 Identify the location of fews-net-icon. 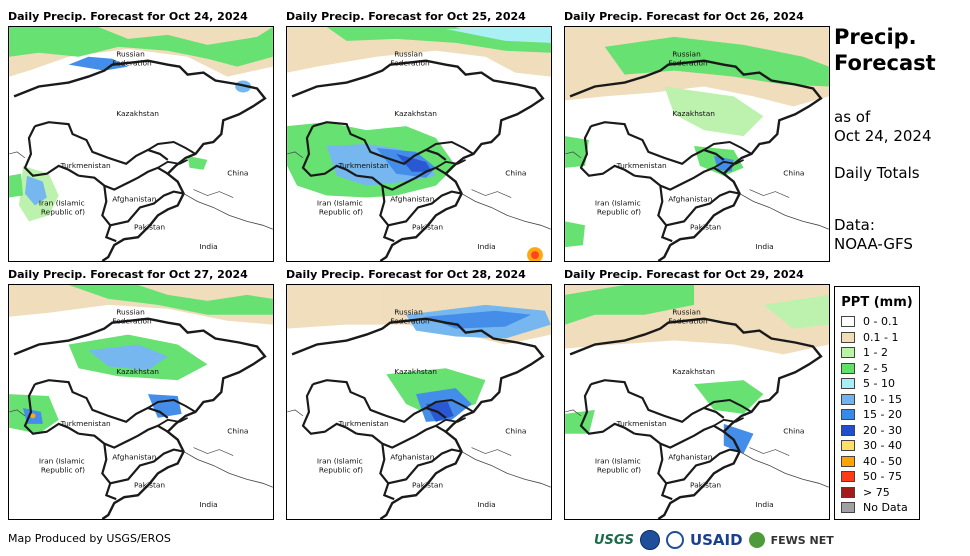
(756, 540).